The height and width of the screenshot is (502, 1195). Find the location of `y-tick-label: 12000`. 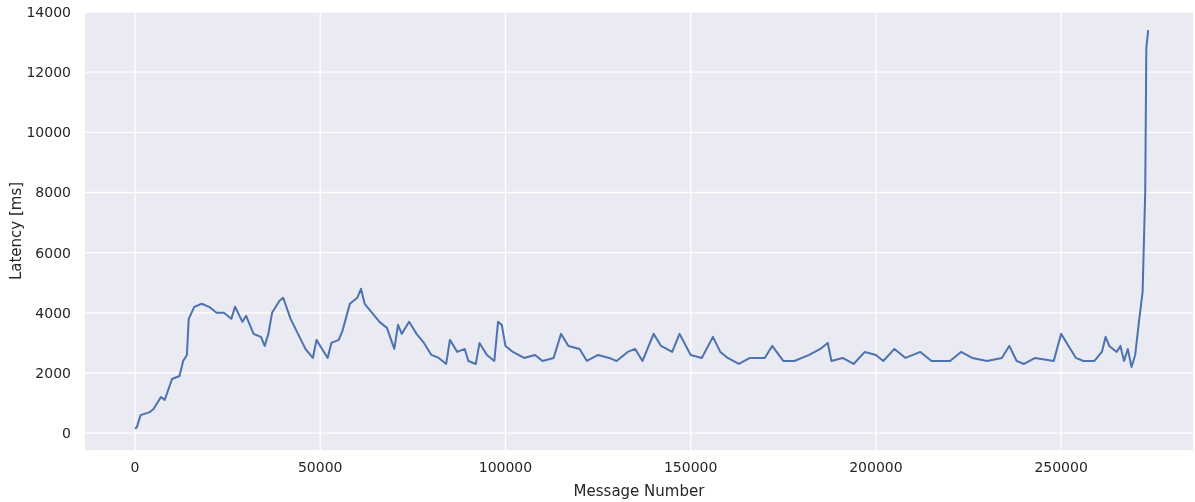

y-tick-label: 12000 is located at coordinates (48, 72).